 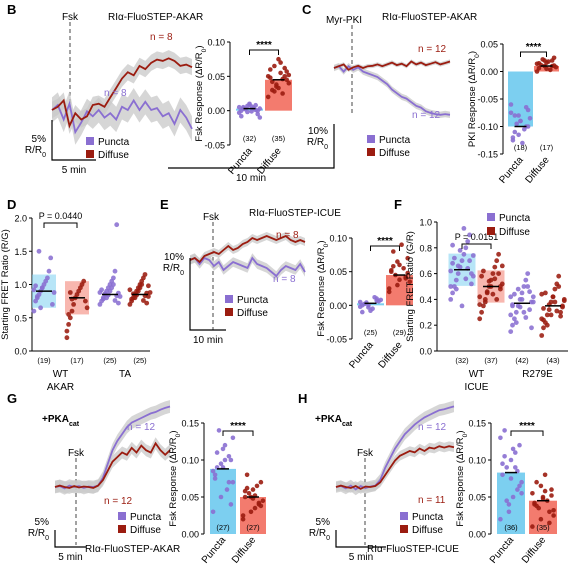 What do you see at coordinates (269, 161) in the screenshot?
I see `category-label: Diffuse` at bounding box center [269, 161].